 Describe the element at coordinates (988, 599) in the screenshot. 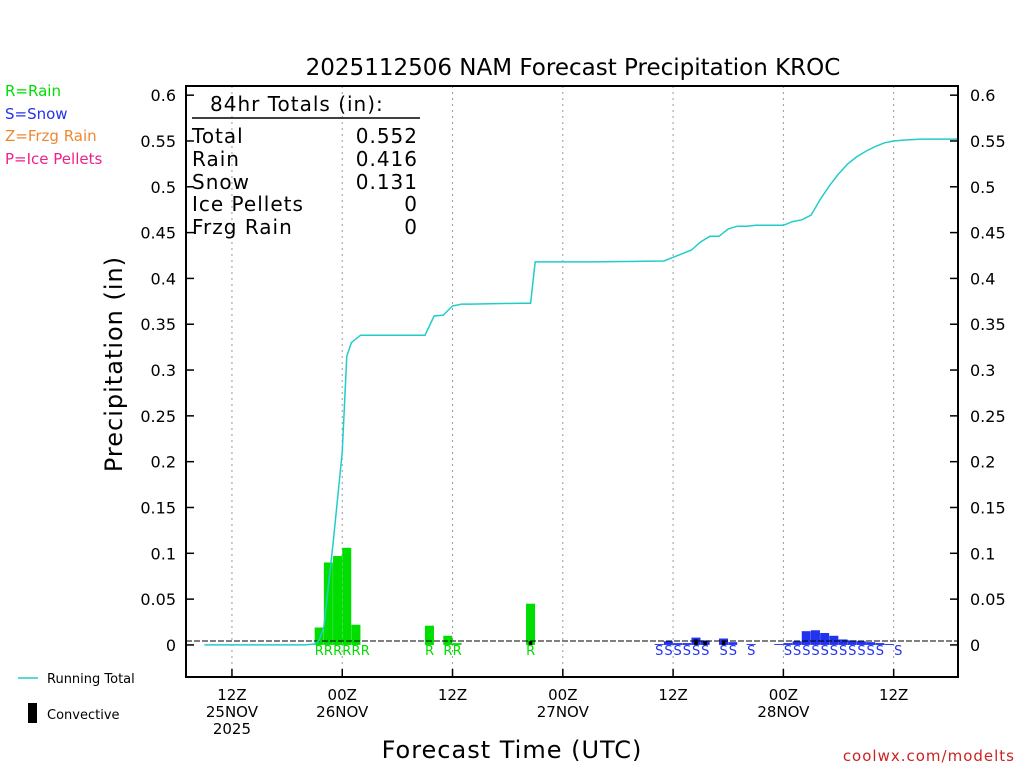

I see `y-tick-label-right: 0.05` at that location.